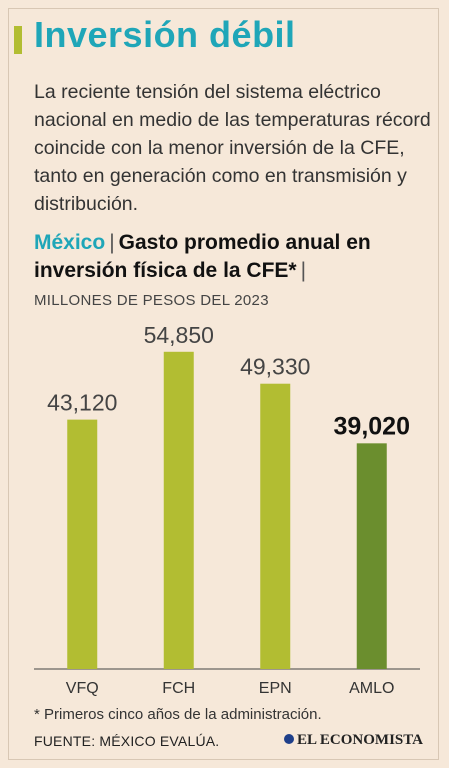 This screenshot has height=768, width=449. Describe the element at coordinates (165, 34) in the screenshot. I see `page-title: Inversión débil` at that location.